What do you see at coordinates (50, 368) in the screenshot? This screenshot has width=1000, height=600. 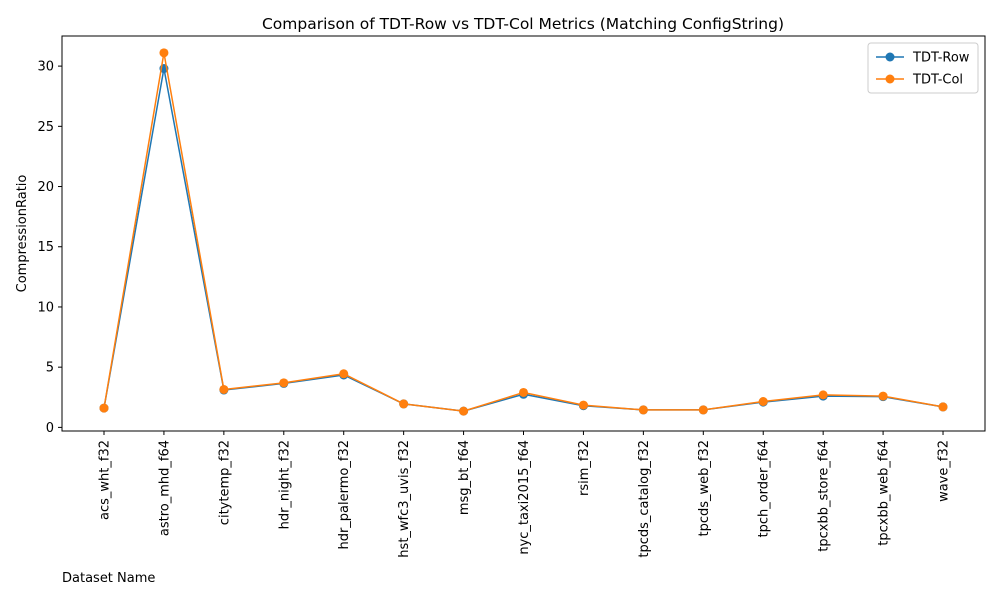 I see `y-tick-label: 5` at bounding box center [50, 368].